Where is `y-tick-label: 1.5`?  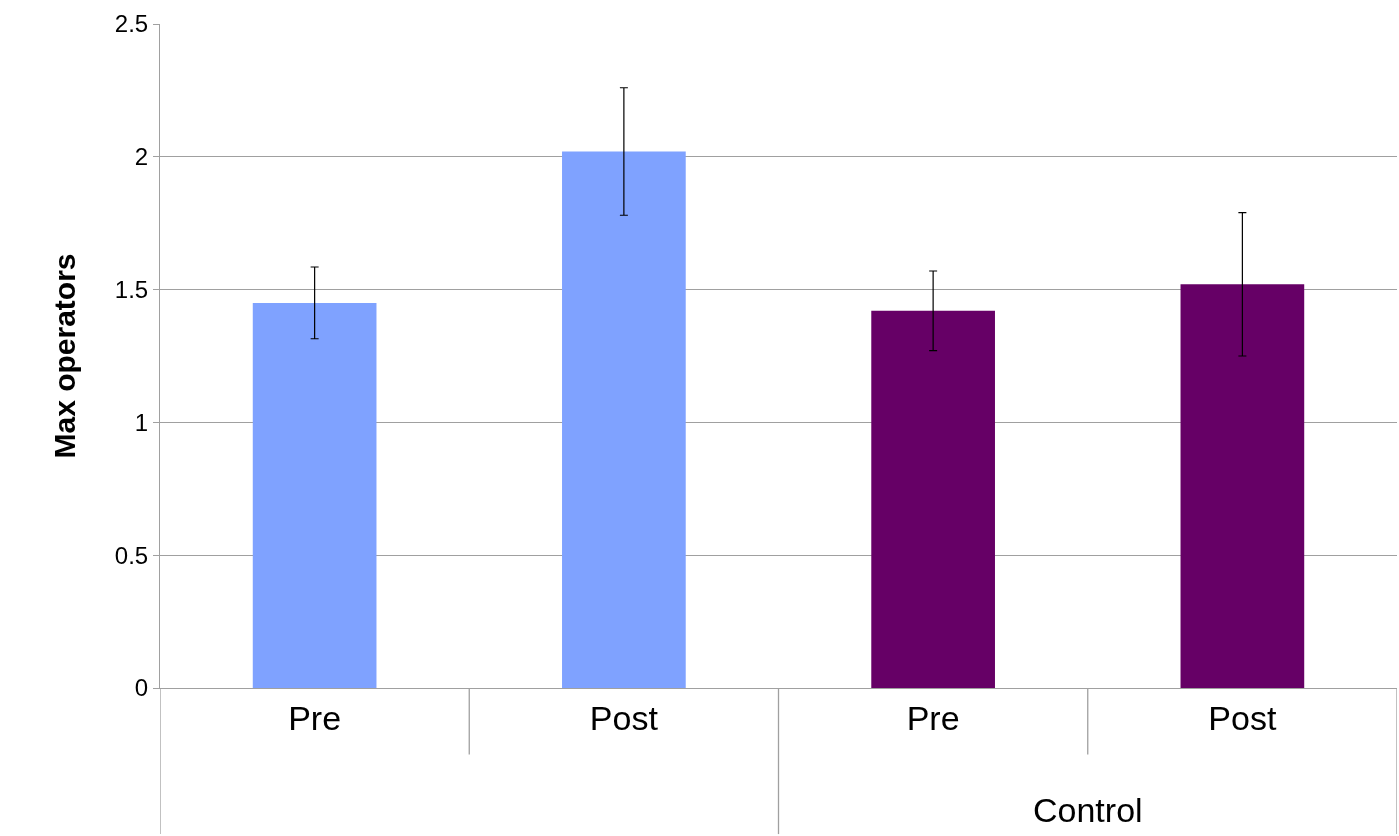 y-tick-label: 1.5 is located at coordinates (131, 289).